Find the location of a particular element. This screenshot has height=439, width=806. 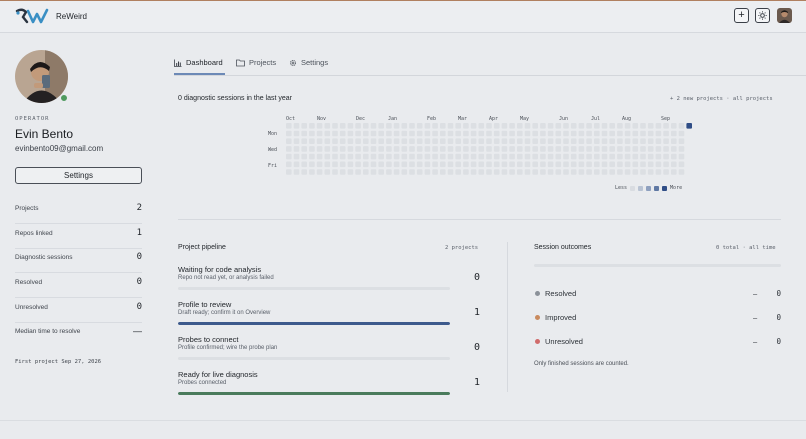

stat-resolved: Resolved 0 is located at coordinates (78, 285).